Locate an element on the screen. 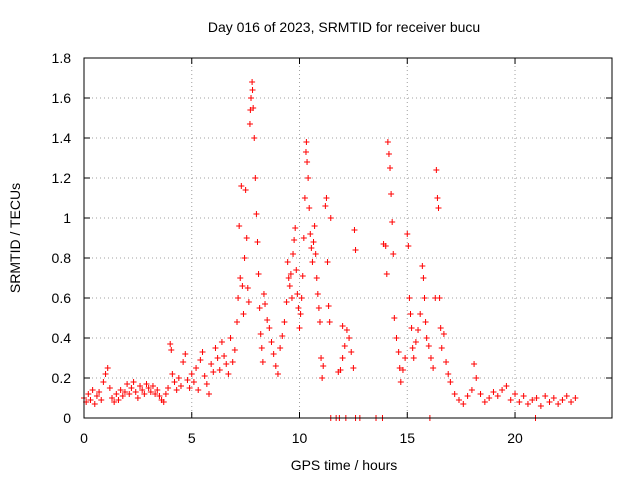 Image resolution: width=640 pixels, height=480 pixels. x-tick-label: 0 is located at coordinates (84, 438).